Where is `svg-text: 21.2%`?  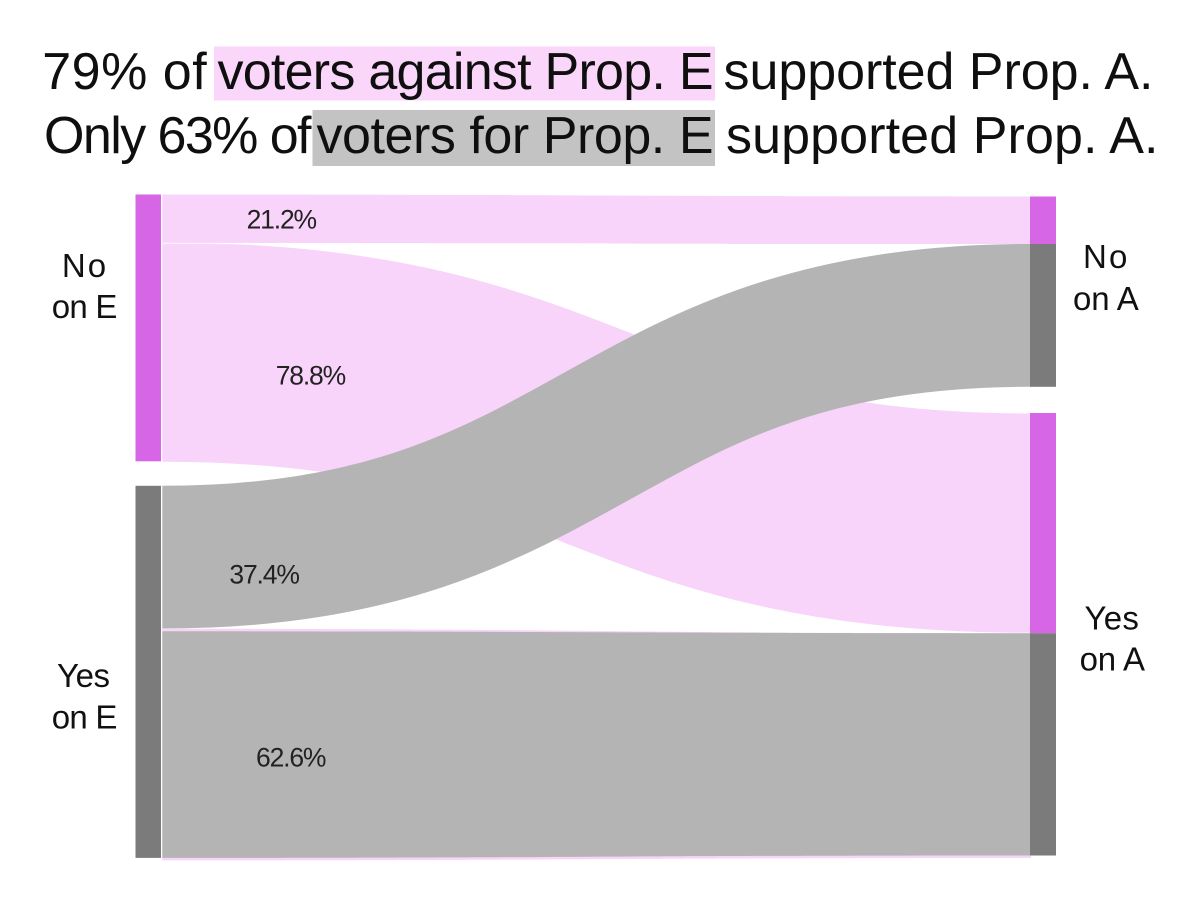
svg-text: 21.2% is located at coordinates (282, 220).